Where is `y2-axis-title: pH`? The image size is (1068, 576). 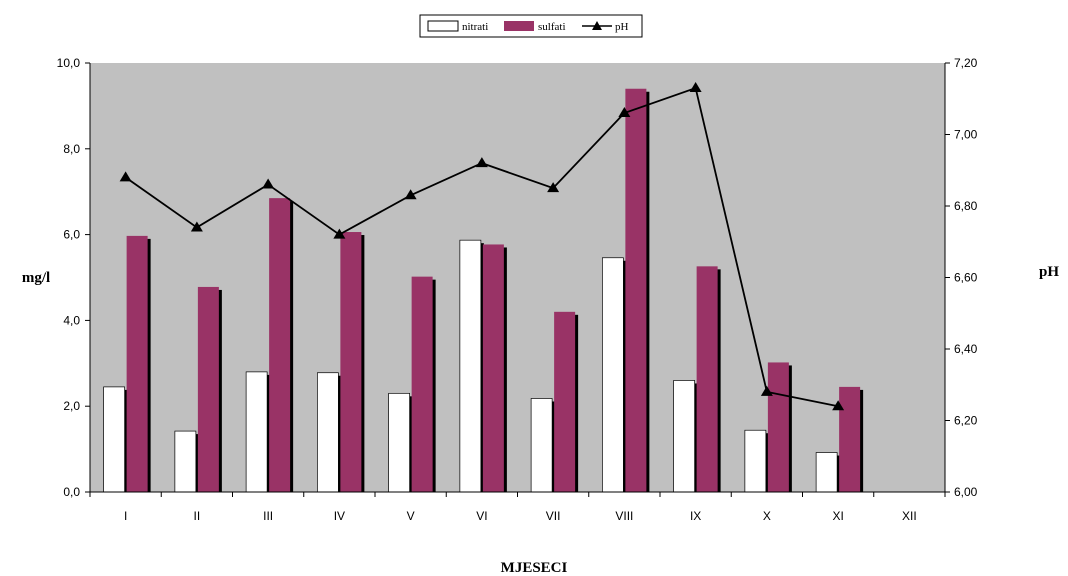
y2-axis-title: pH is located at coordinates (1049, 272).